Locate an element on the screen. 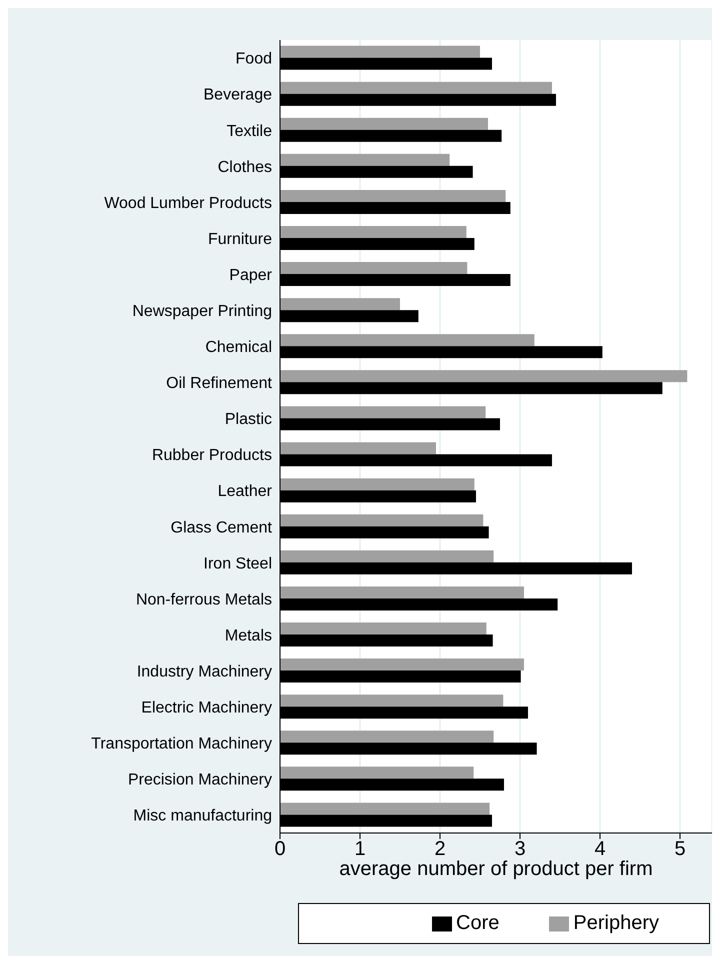 This screenshot has height=964, width=720. y-tick-label: Metals is located at coordinates (248, 635).